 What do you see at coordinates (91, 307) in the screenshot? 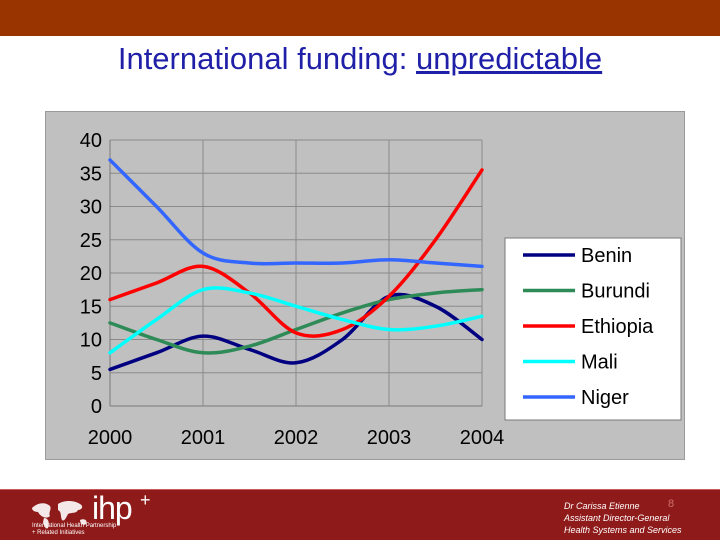
I see `y-tick-label: 15` at bounding box center [91, 307].